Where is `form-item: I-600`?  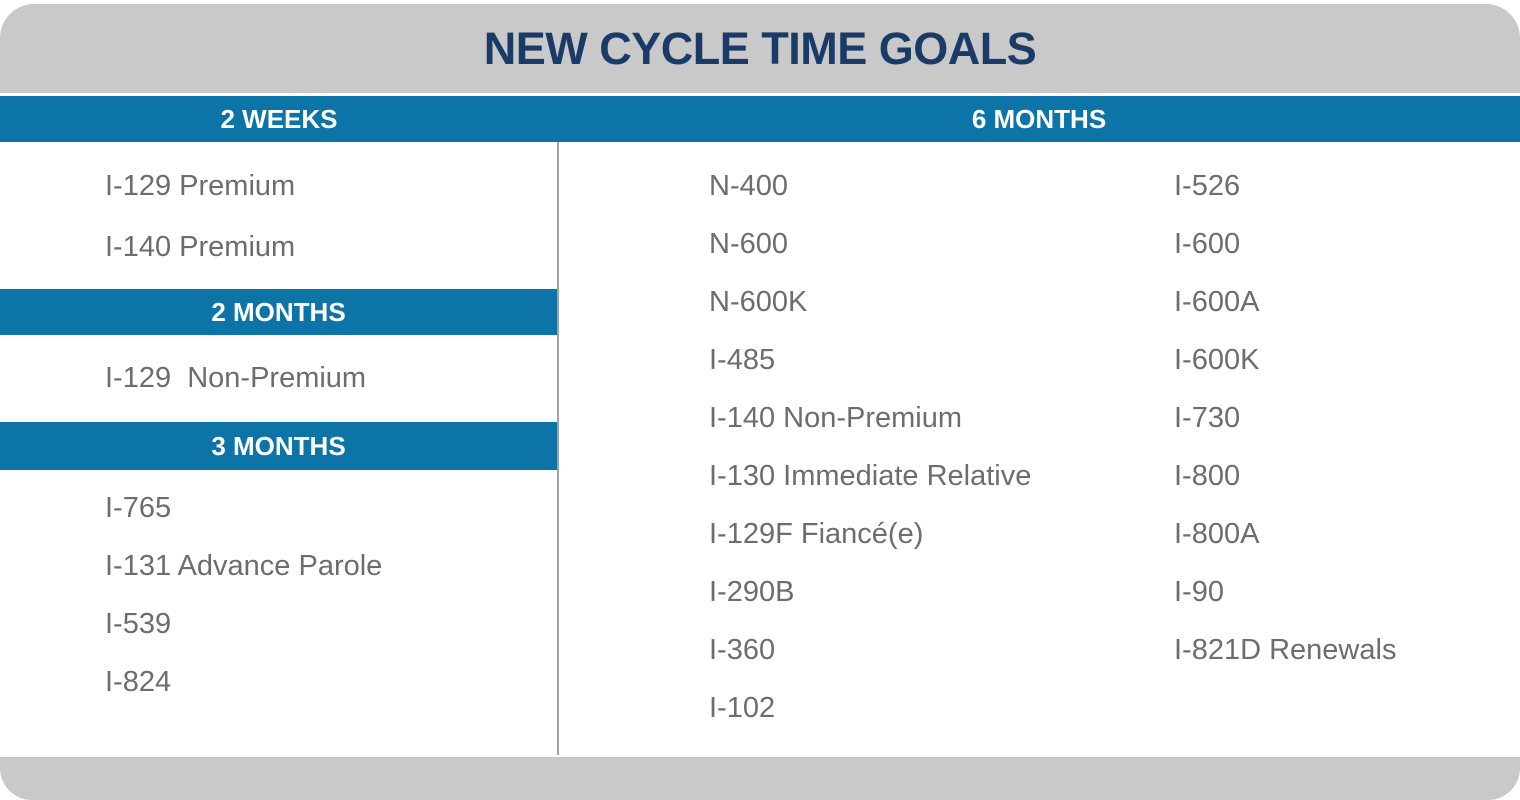
form-item: I-600 is located at coordinates (1207, 243).